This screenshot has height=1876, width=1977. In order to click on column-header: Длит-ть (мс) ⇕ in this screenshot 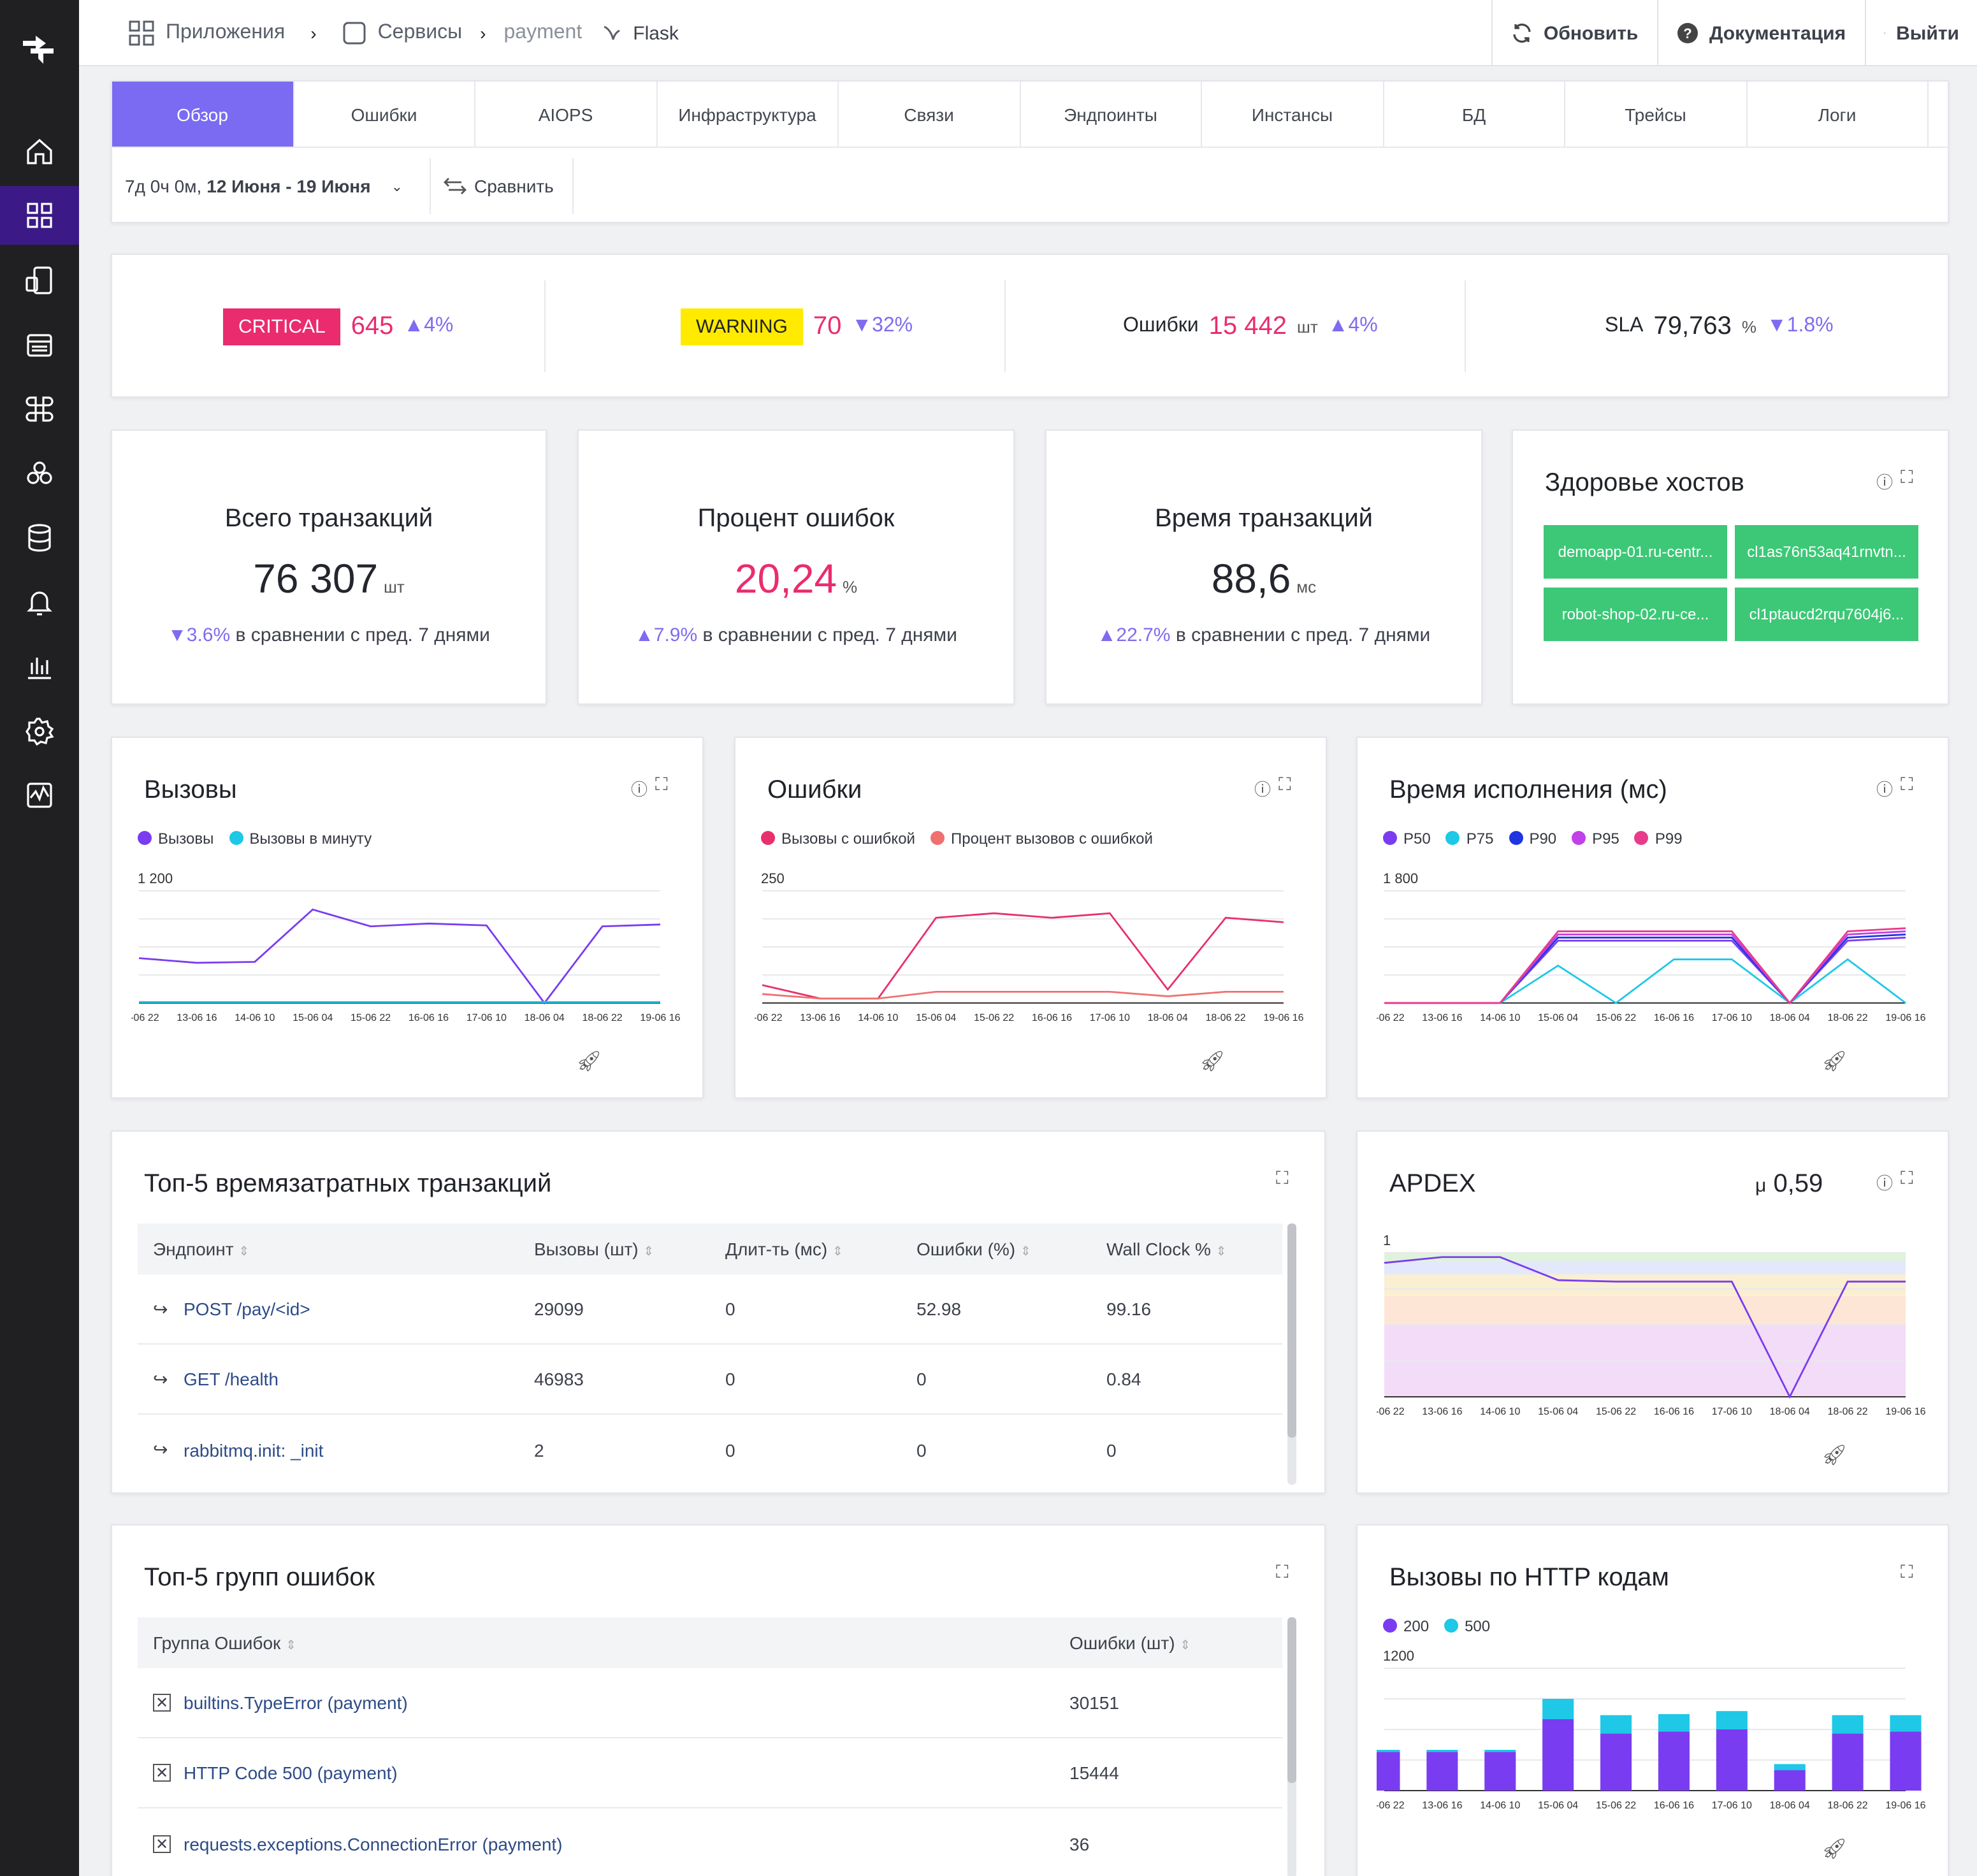, I will do `click(784, 1249)`.